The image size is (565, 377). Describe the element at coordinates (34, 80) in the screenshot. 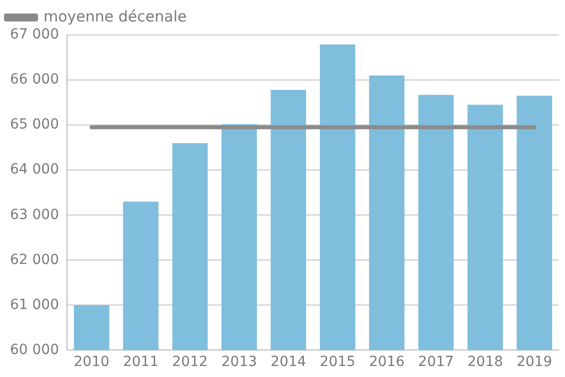

I see `y-tick-label: 66 000` at that location.